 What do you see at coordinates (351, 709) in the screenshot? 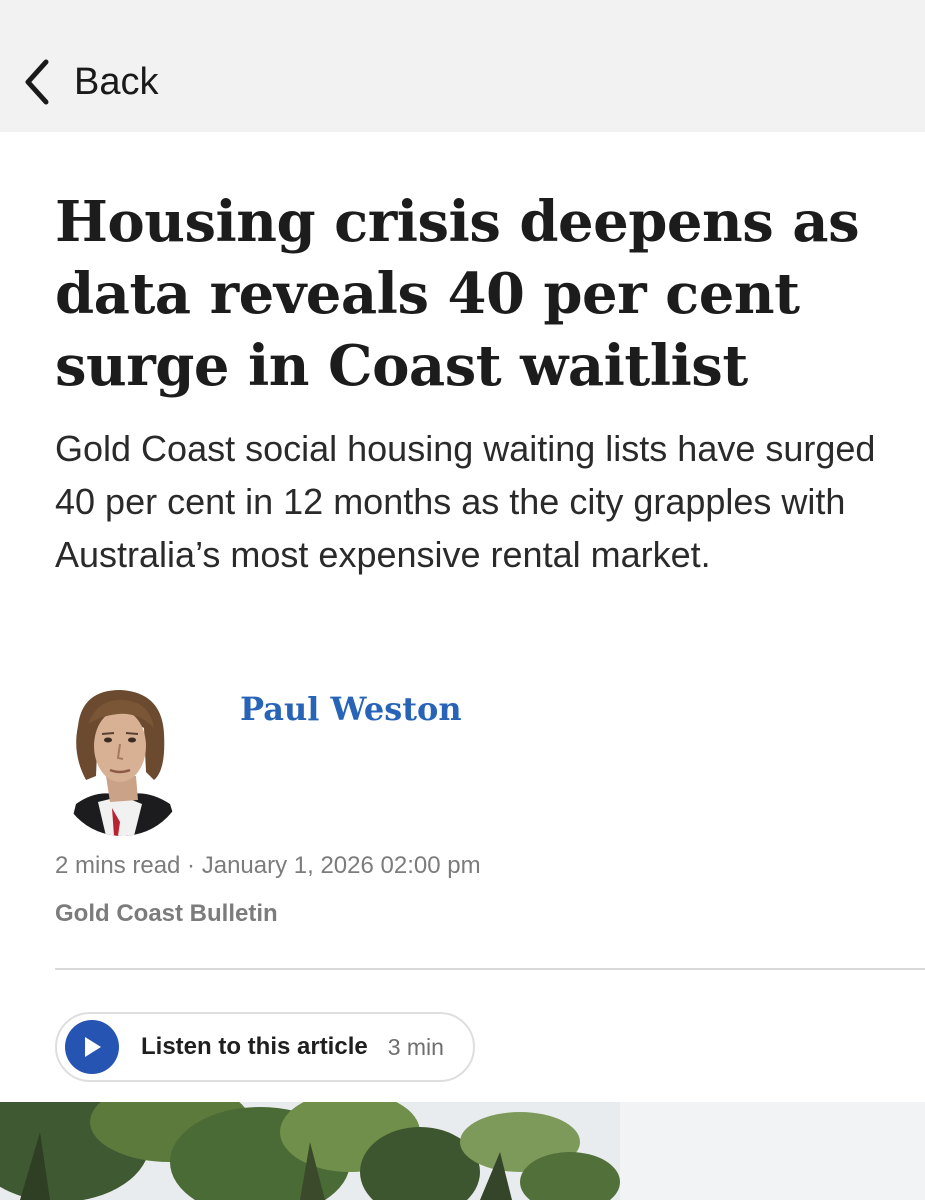
I see `author-name-link: Paul Weston` at bounding box center [351, 709].